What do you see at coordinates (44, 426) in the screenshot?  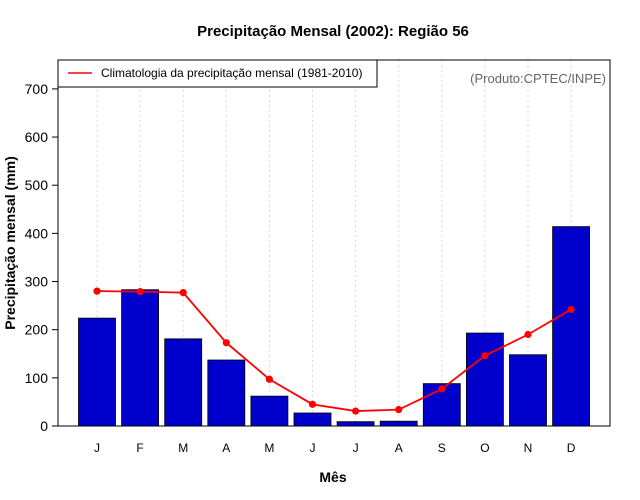 I see `y-tick-label: 0` at bounding box center [44, 426].